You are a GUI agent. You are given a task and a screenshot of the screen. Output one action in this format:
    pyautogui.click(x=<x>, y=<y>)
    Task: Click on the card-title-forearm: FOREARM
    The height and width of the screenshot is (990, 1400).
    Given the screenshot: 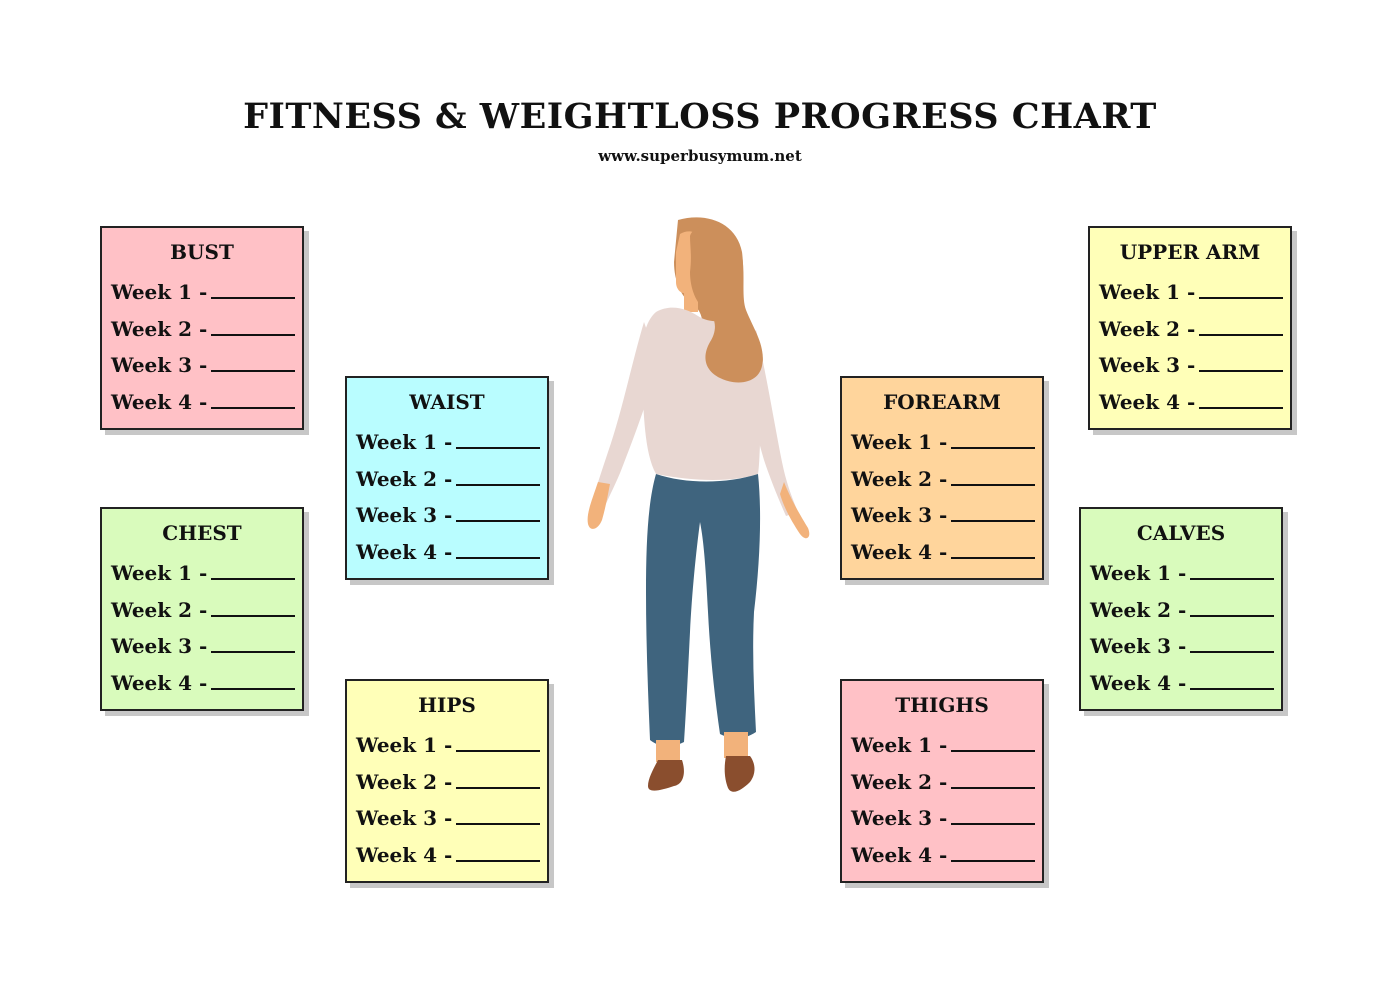 What is the action you would take?
    pyautogui.click(x=942, y=402)
    